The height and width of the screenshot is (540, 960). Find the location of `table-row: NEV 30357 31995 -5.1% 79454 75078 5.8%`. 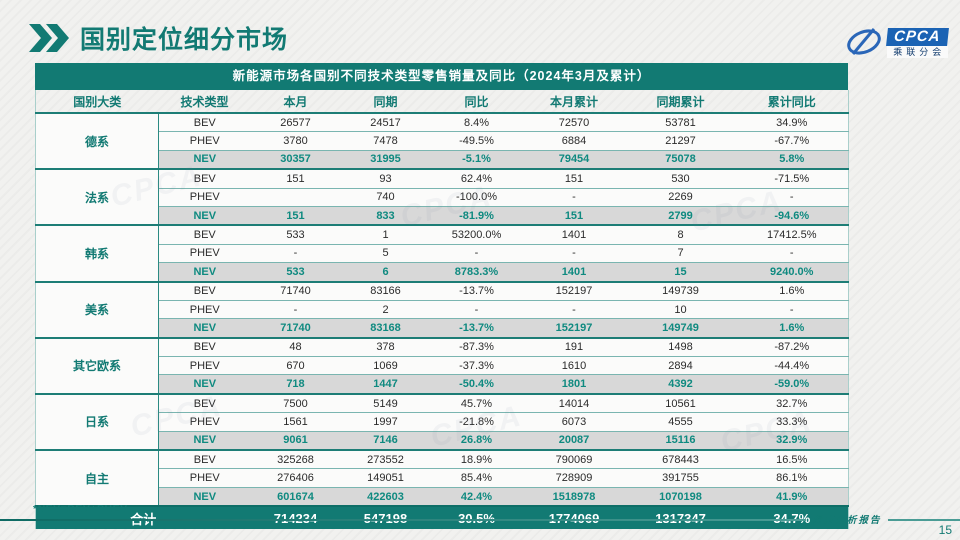

table-row: NEV 30357 31995 -5.1% 79454 75078 5.8% is located at coordinates (442, 159).